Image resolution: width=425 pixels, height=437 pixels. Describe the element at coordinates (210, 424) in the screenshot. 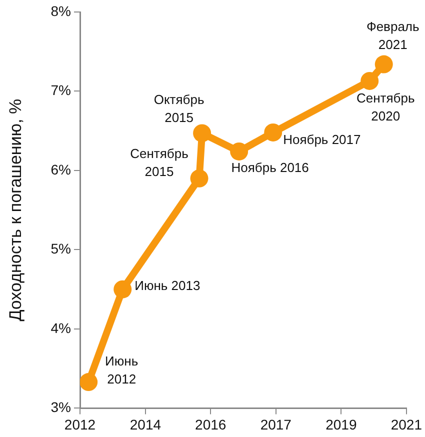

I see `x-tick-label: 2016` at that location.